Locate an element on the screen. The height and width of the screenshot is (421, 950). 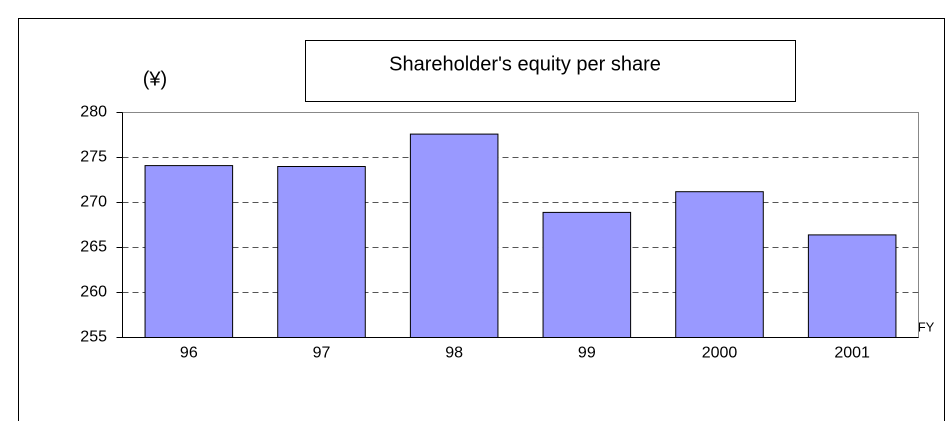
x-tick-label: 98 is located at coordinates (454, 353).